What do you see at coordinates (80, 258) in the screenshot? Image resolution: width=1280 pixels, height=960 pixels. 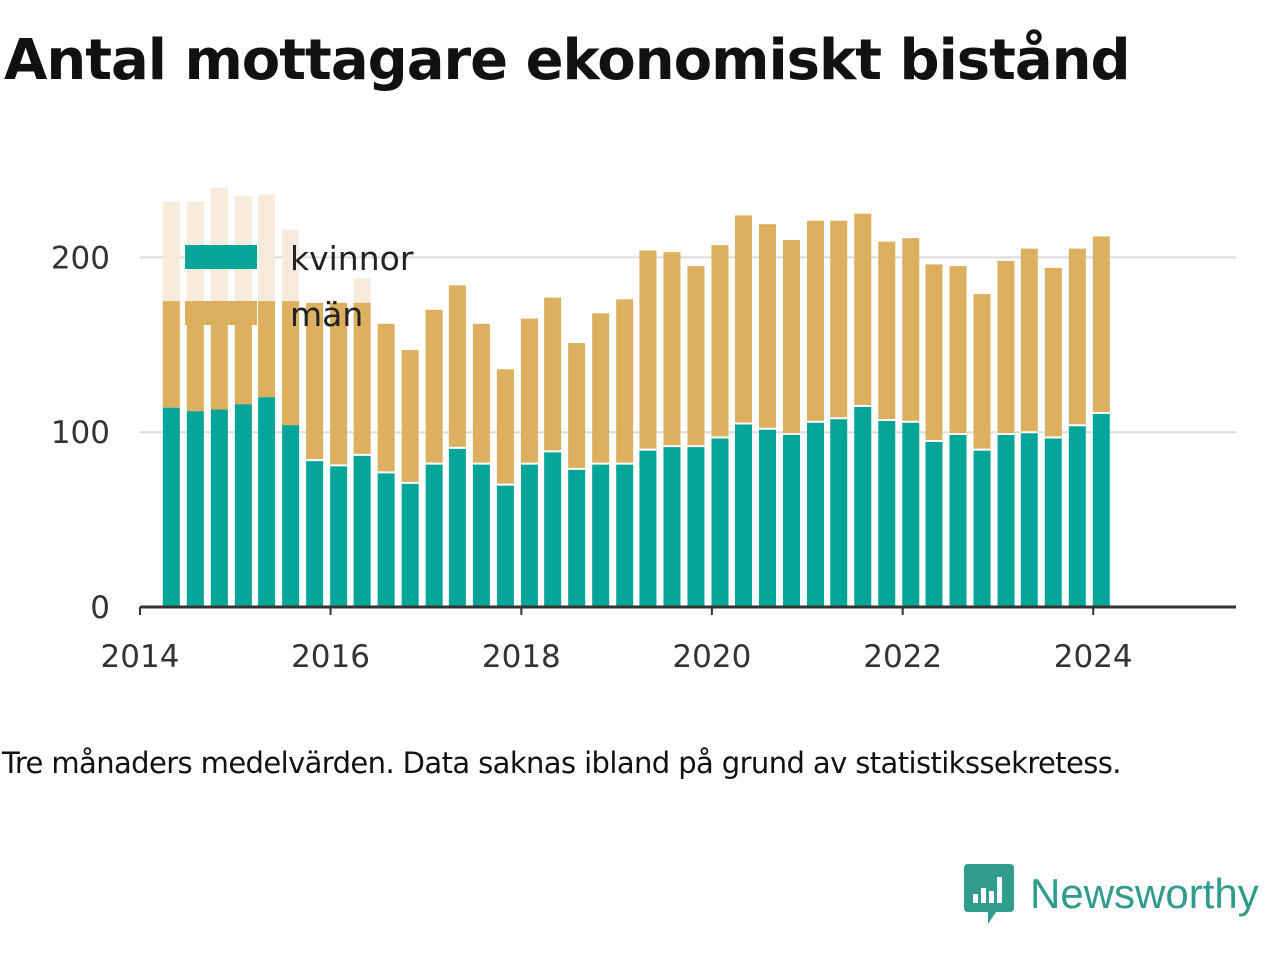 I see `y-tick-label: 200` at bounding box center [80, 258].